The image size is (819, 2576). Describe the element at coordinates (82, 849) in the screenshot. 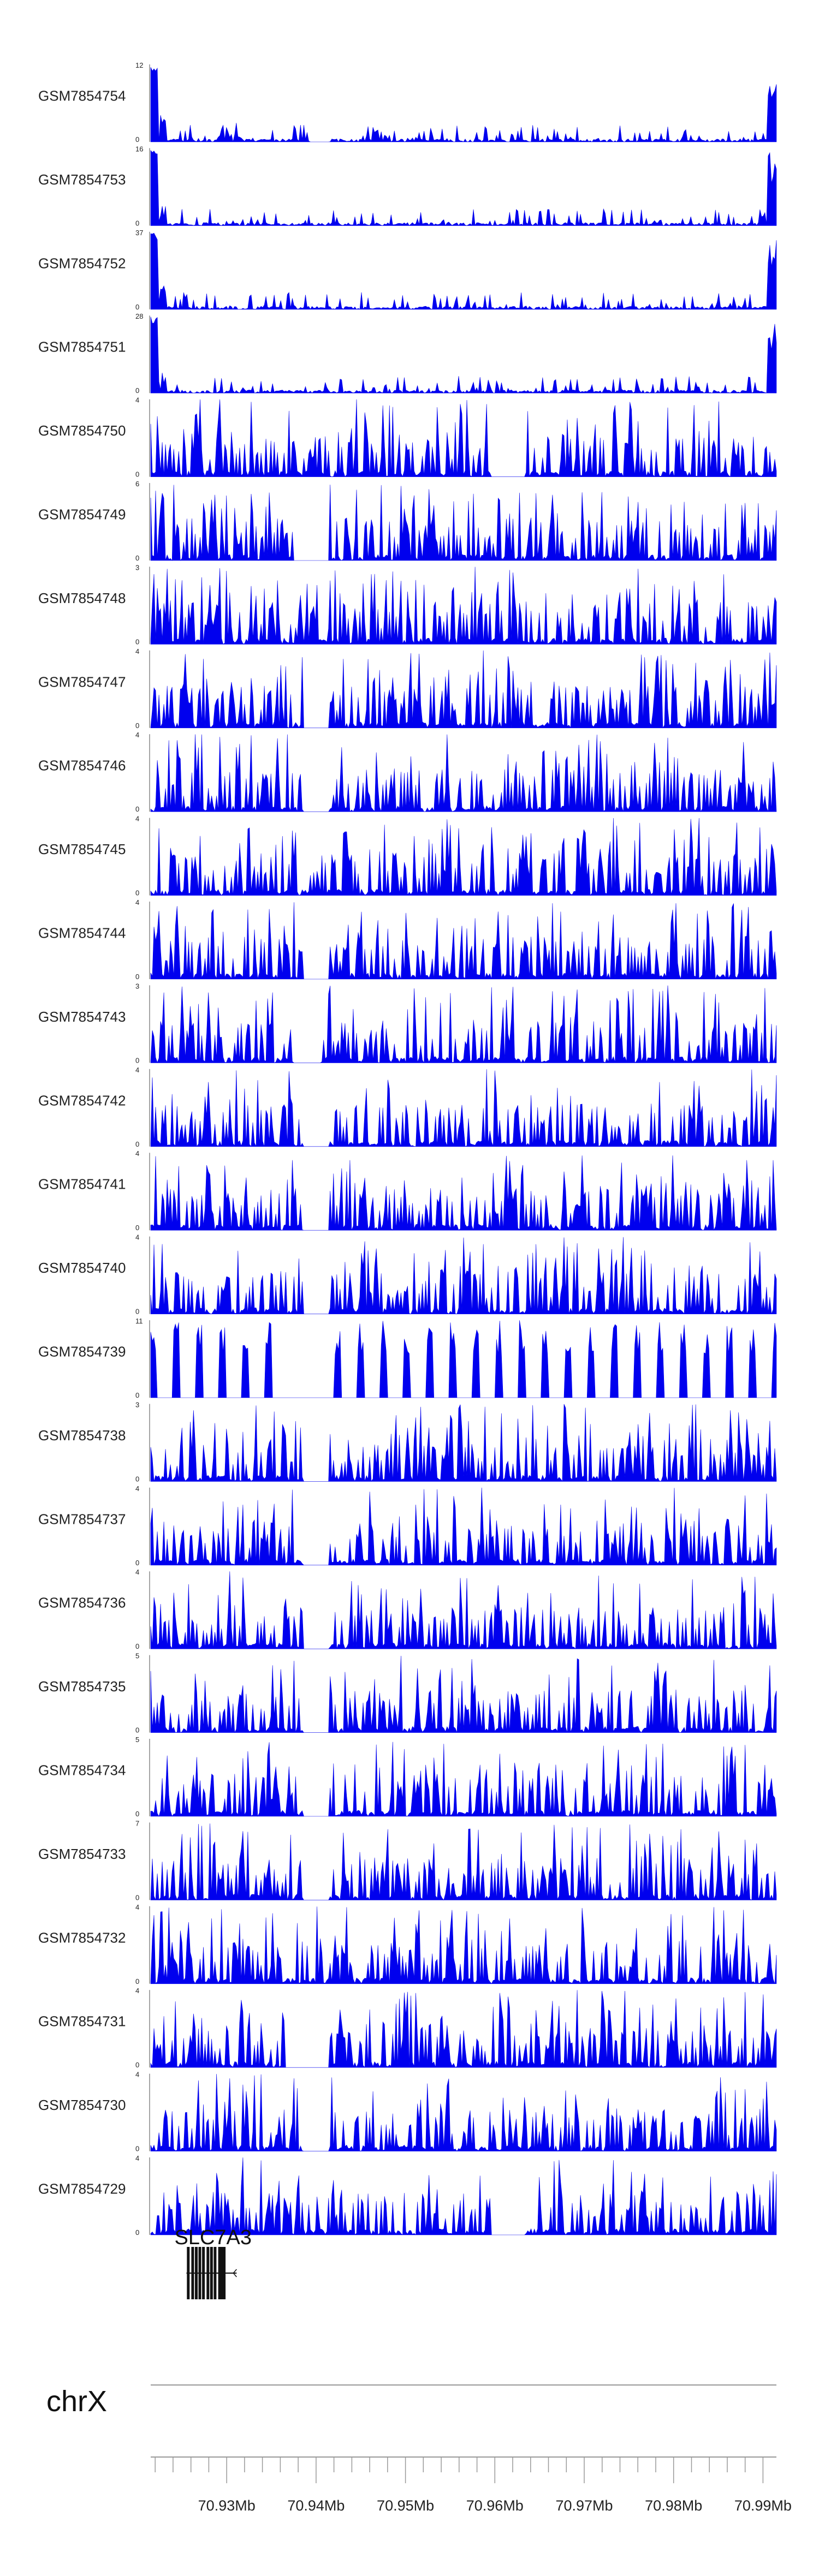

I see `track-label: GSM7854745` at that location.